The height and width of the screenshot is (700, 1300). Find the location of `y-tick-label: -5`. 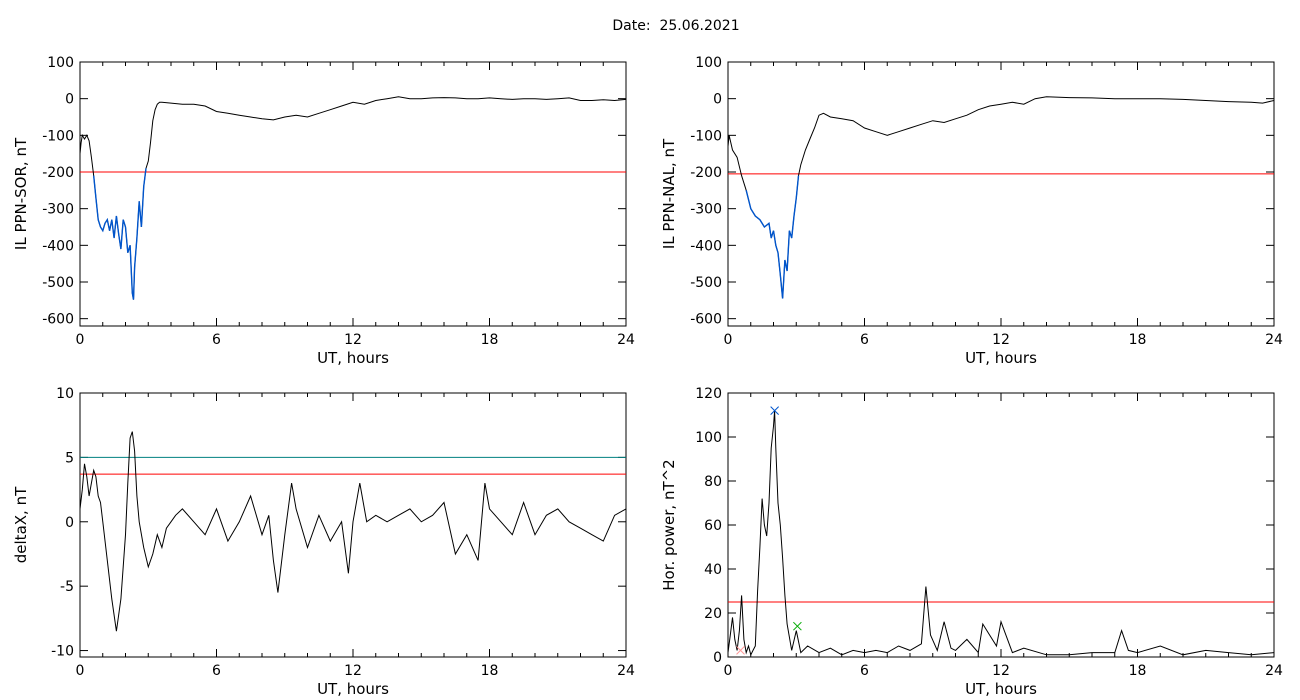

y-tick-label: -5 is located at coordinates (67, 587).